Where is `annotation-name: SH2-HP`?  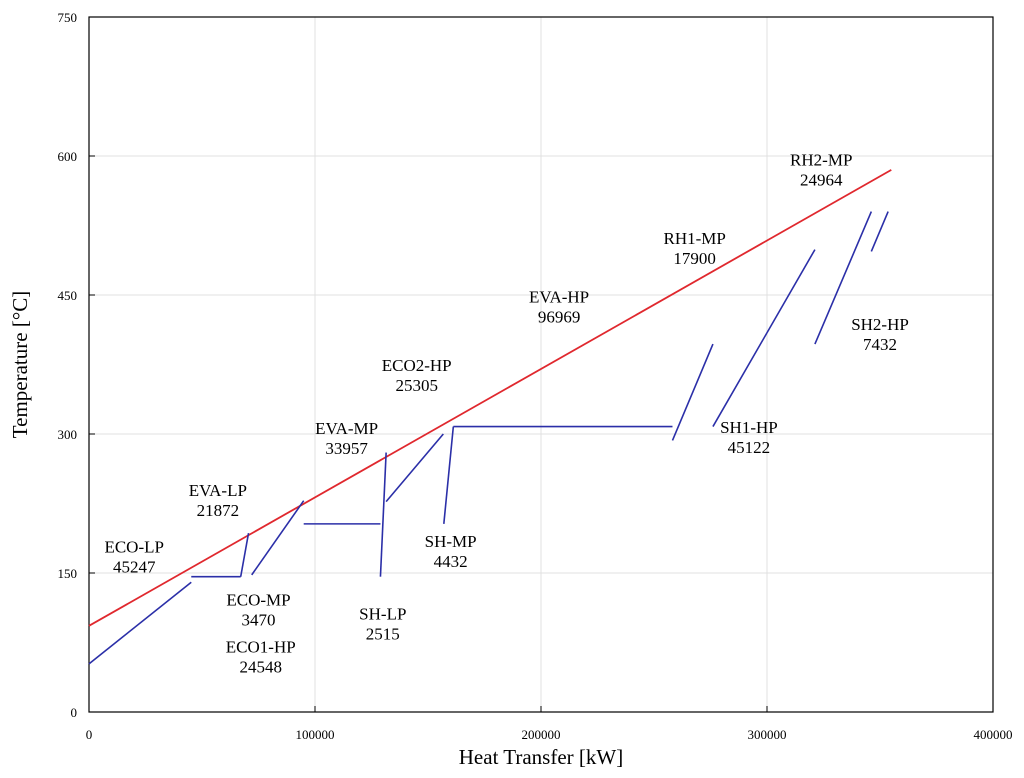
annotation-name: SH2-HP is located at coordinates (880, 324).